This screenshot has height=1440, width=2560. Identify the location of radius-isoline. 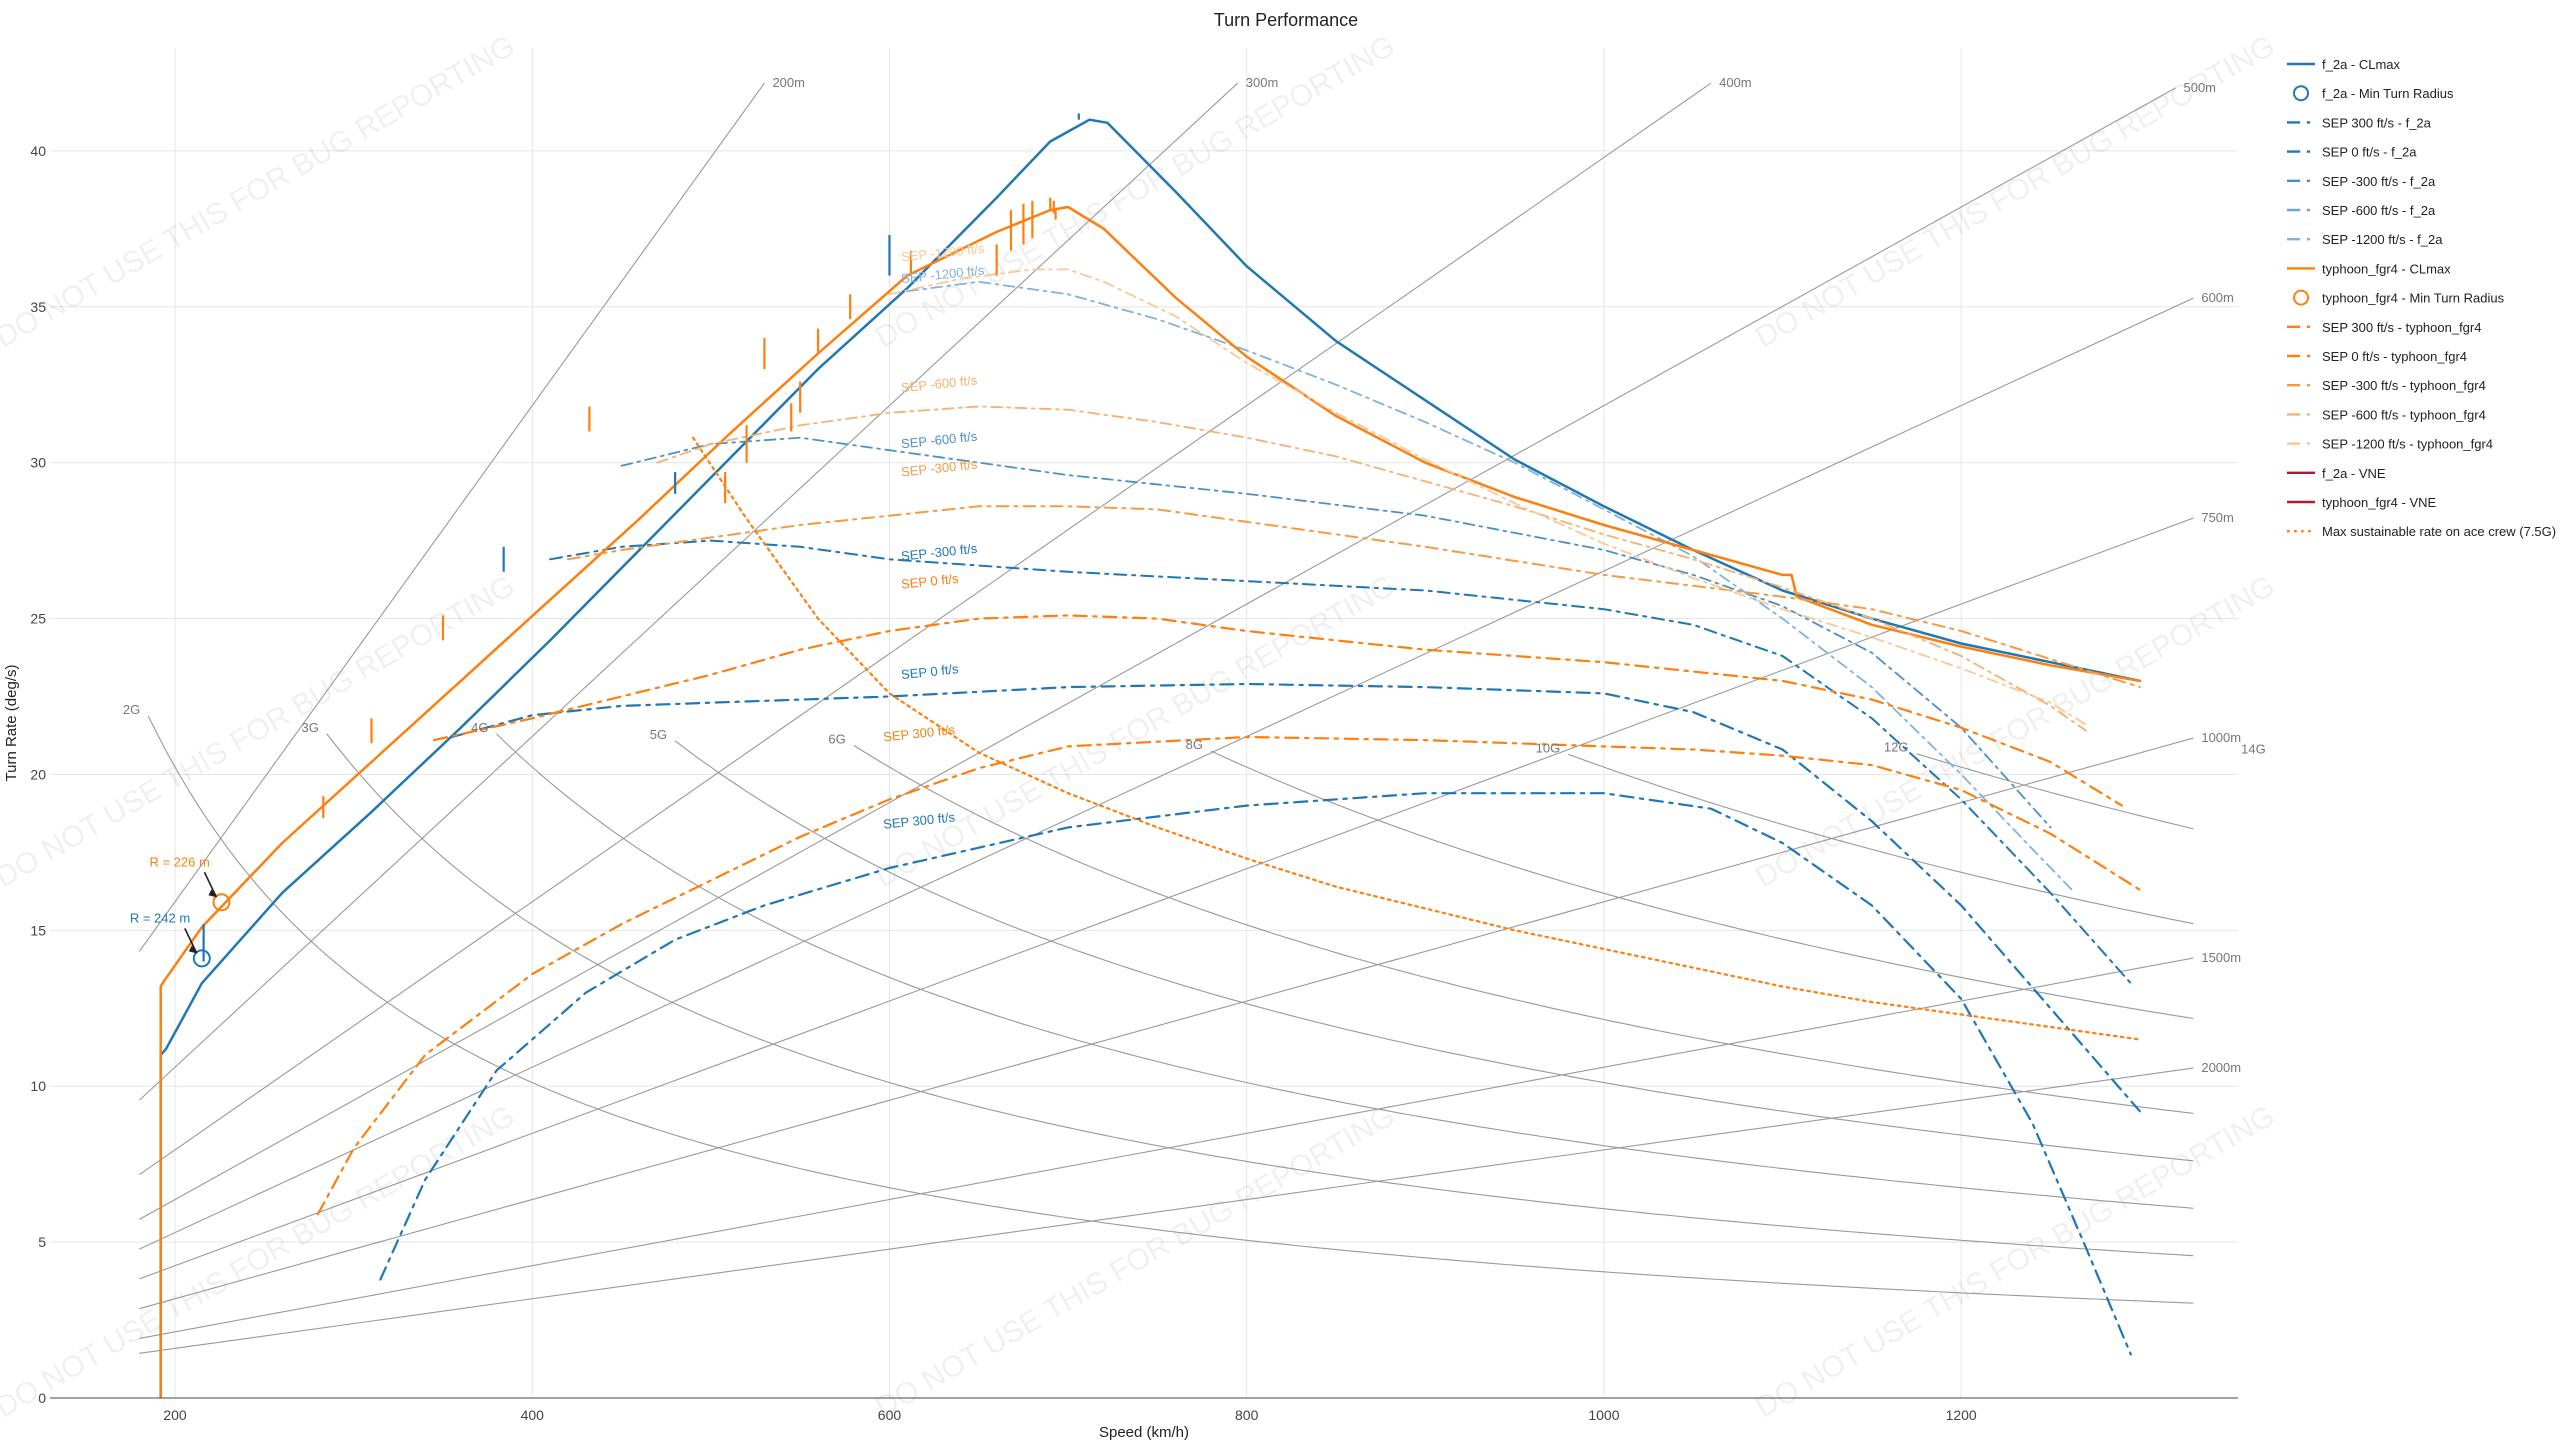
(451, 517).